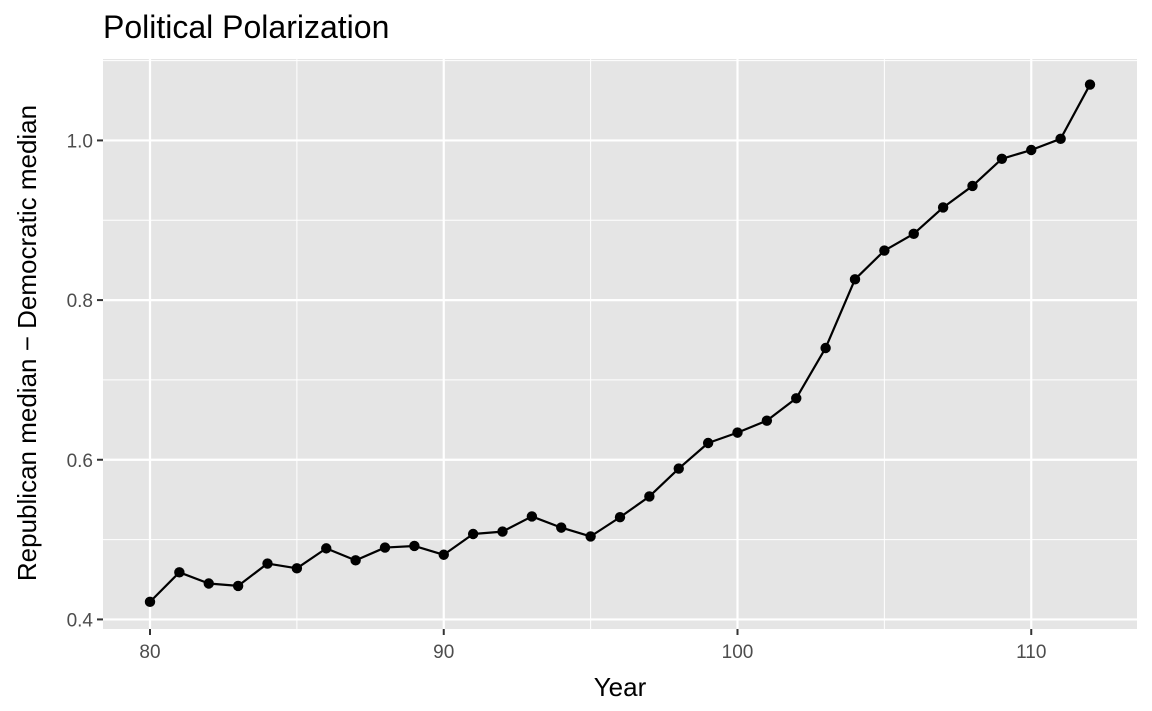  What do you see at coordinates (80, 301) in the screenshot?
I see `y-tick-label: 0.8` at bounding box center [80, 301].